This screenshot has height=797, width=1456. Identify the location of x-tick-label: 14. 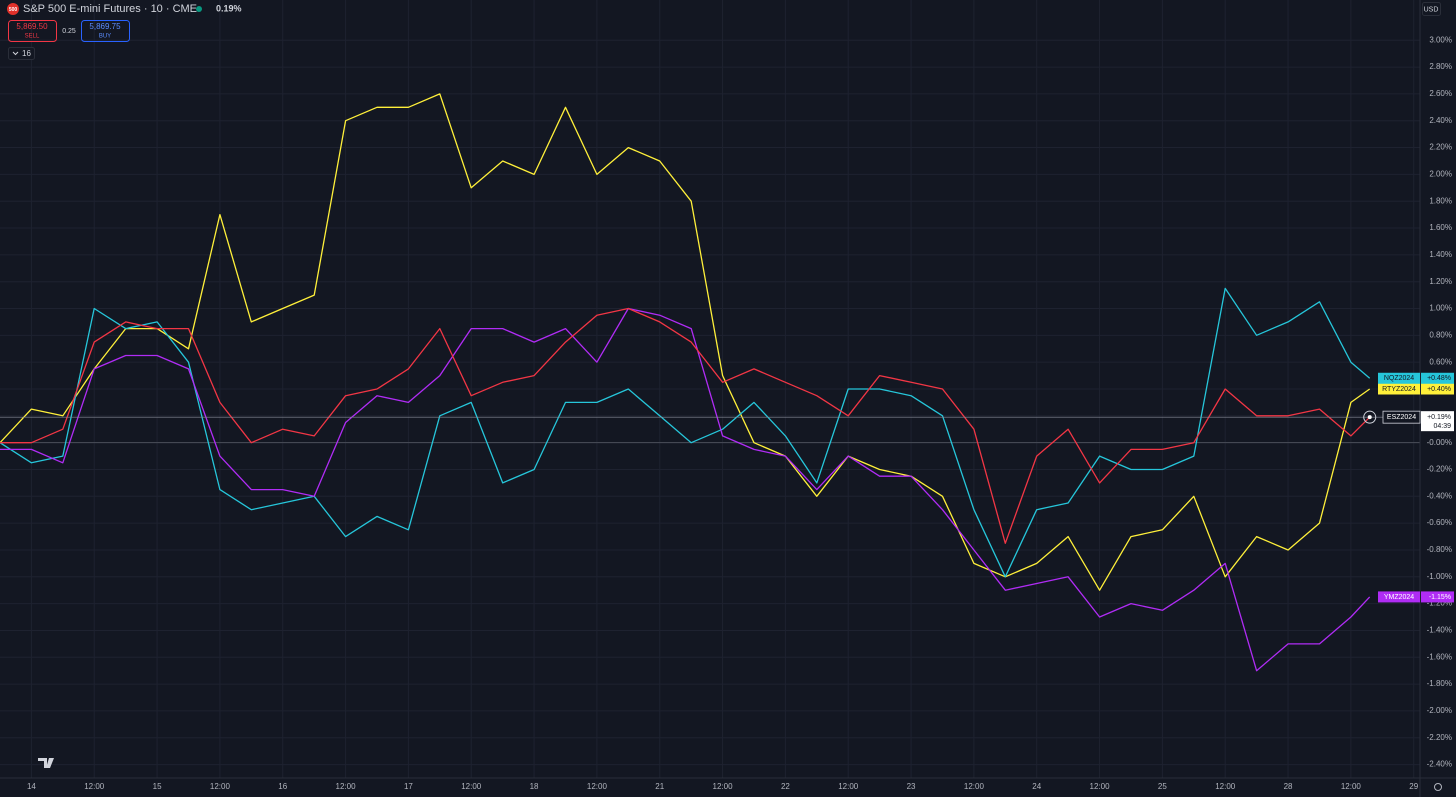
(31, 786).